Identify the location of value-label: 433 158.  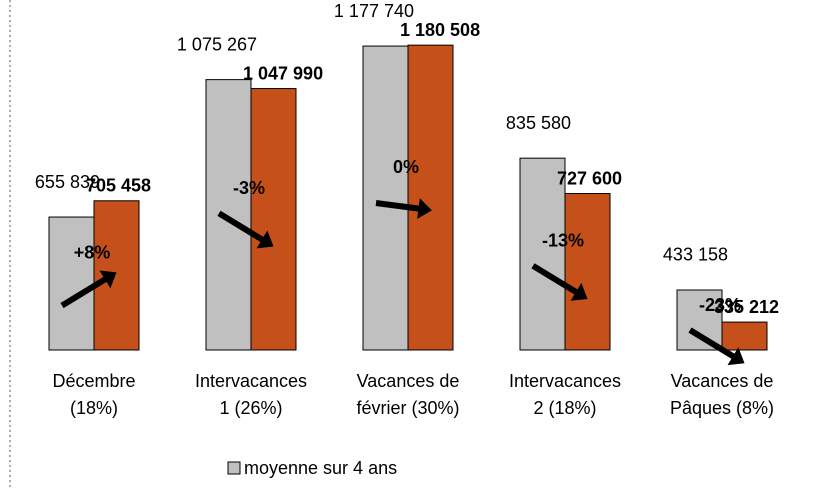
(695, 255).